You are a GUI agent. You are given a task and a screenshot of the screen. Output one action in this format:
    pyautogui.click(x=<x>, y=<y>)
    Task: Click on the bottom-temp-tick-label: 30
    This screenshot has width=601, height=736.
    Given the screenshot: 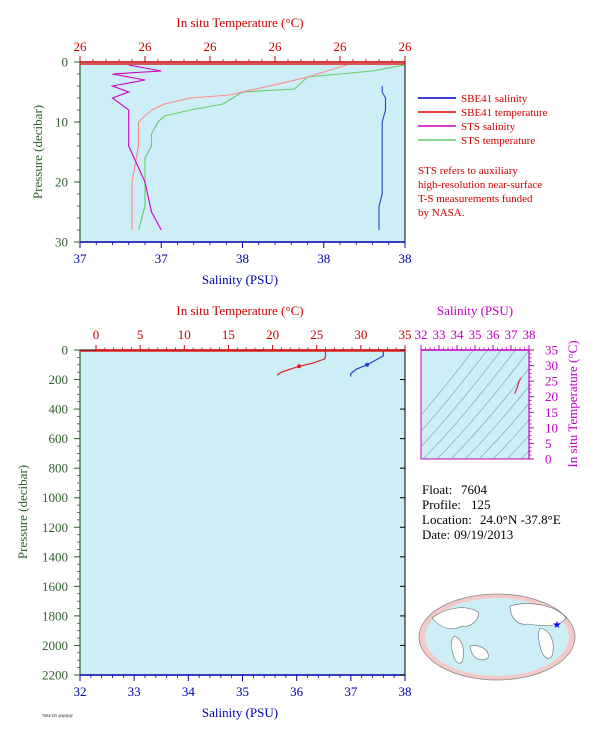 What is the action you would take?
    pyautogui.click(x=360, y=334)
    